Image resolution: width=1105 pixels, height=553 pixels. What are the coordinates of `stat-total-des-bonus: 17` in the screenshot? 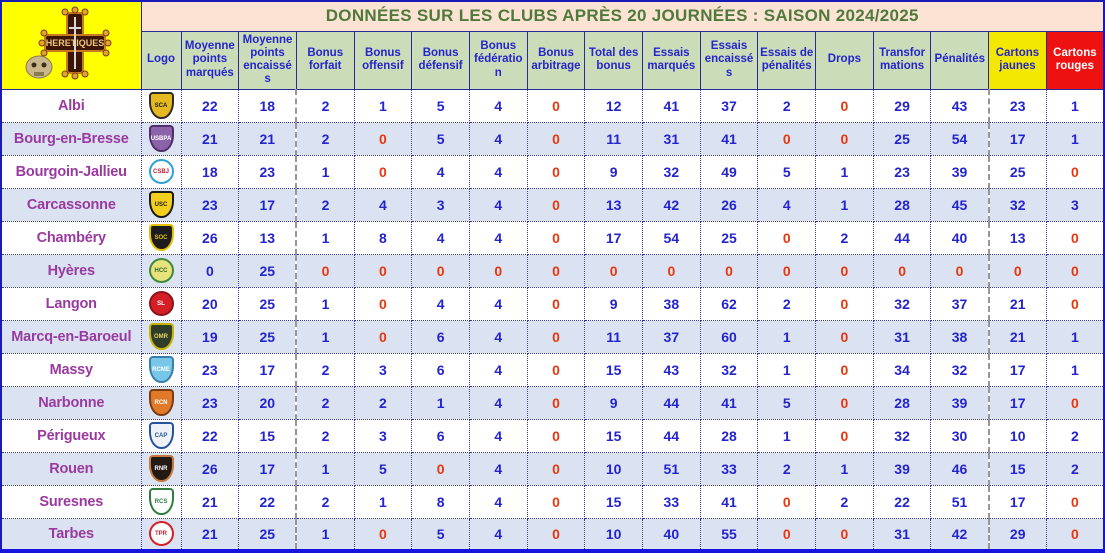 It's located at (613, 237).